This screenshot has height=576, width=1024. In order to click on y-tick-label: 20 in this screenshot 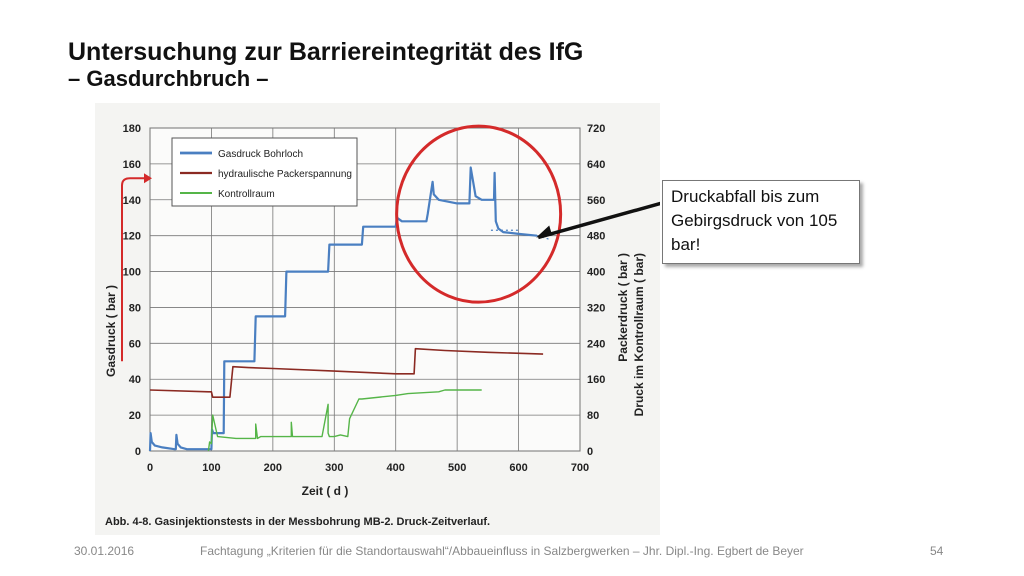, I will do `click(135, 416)`.